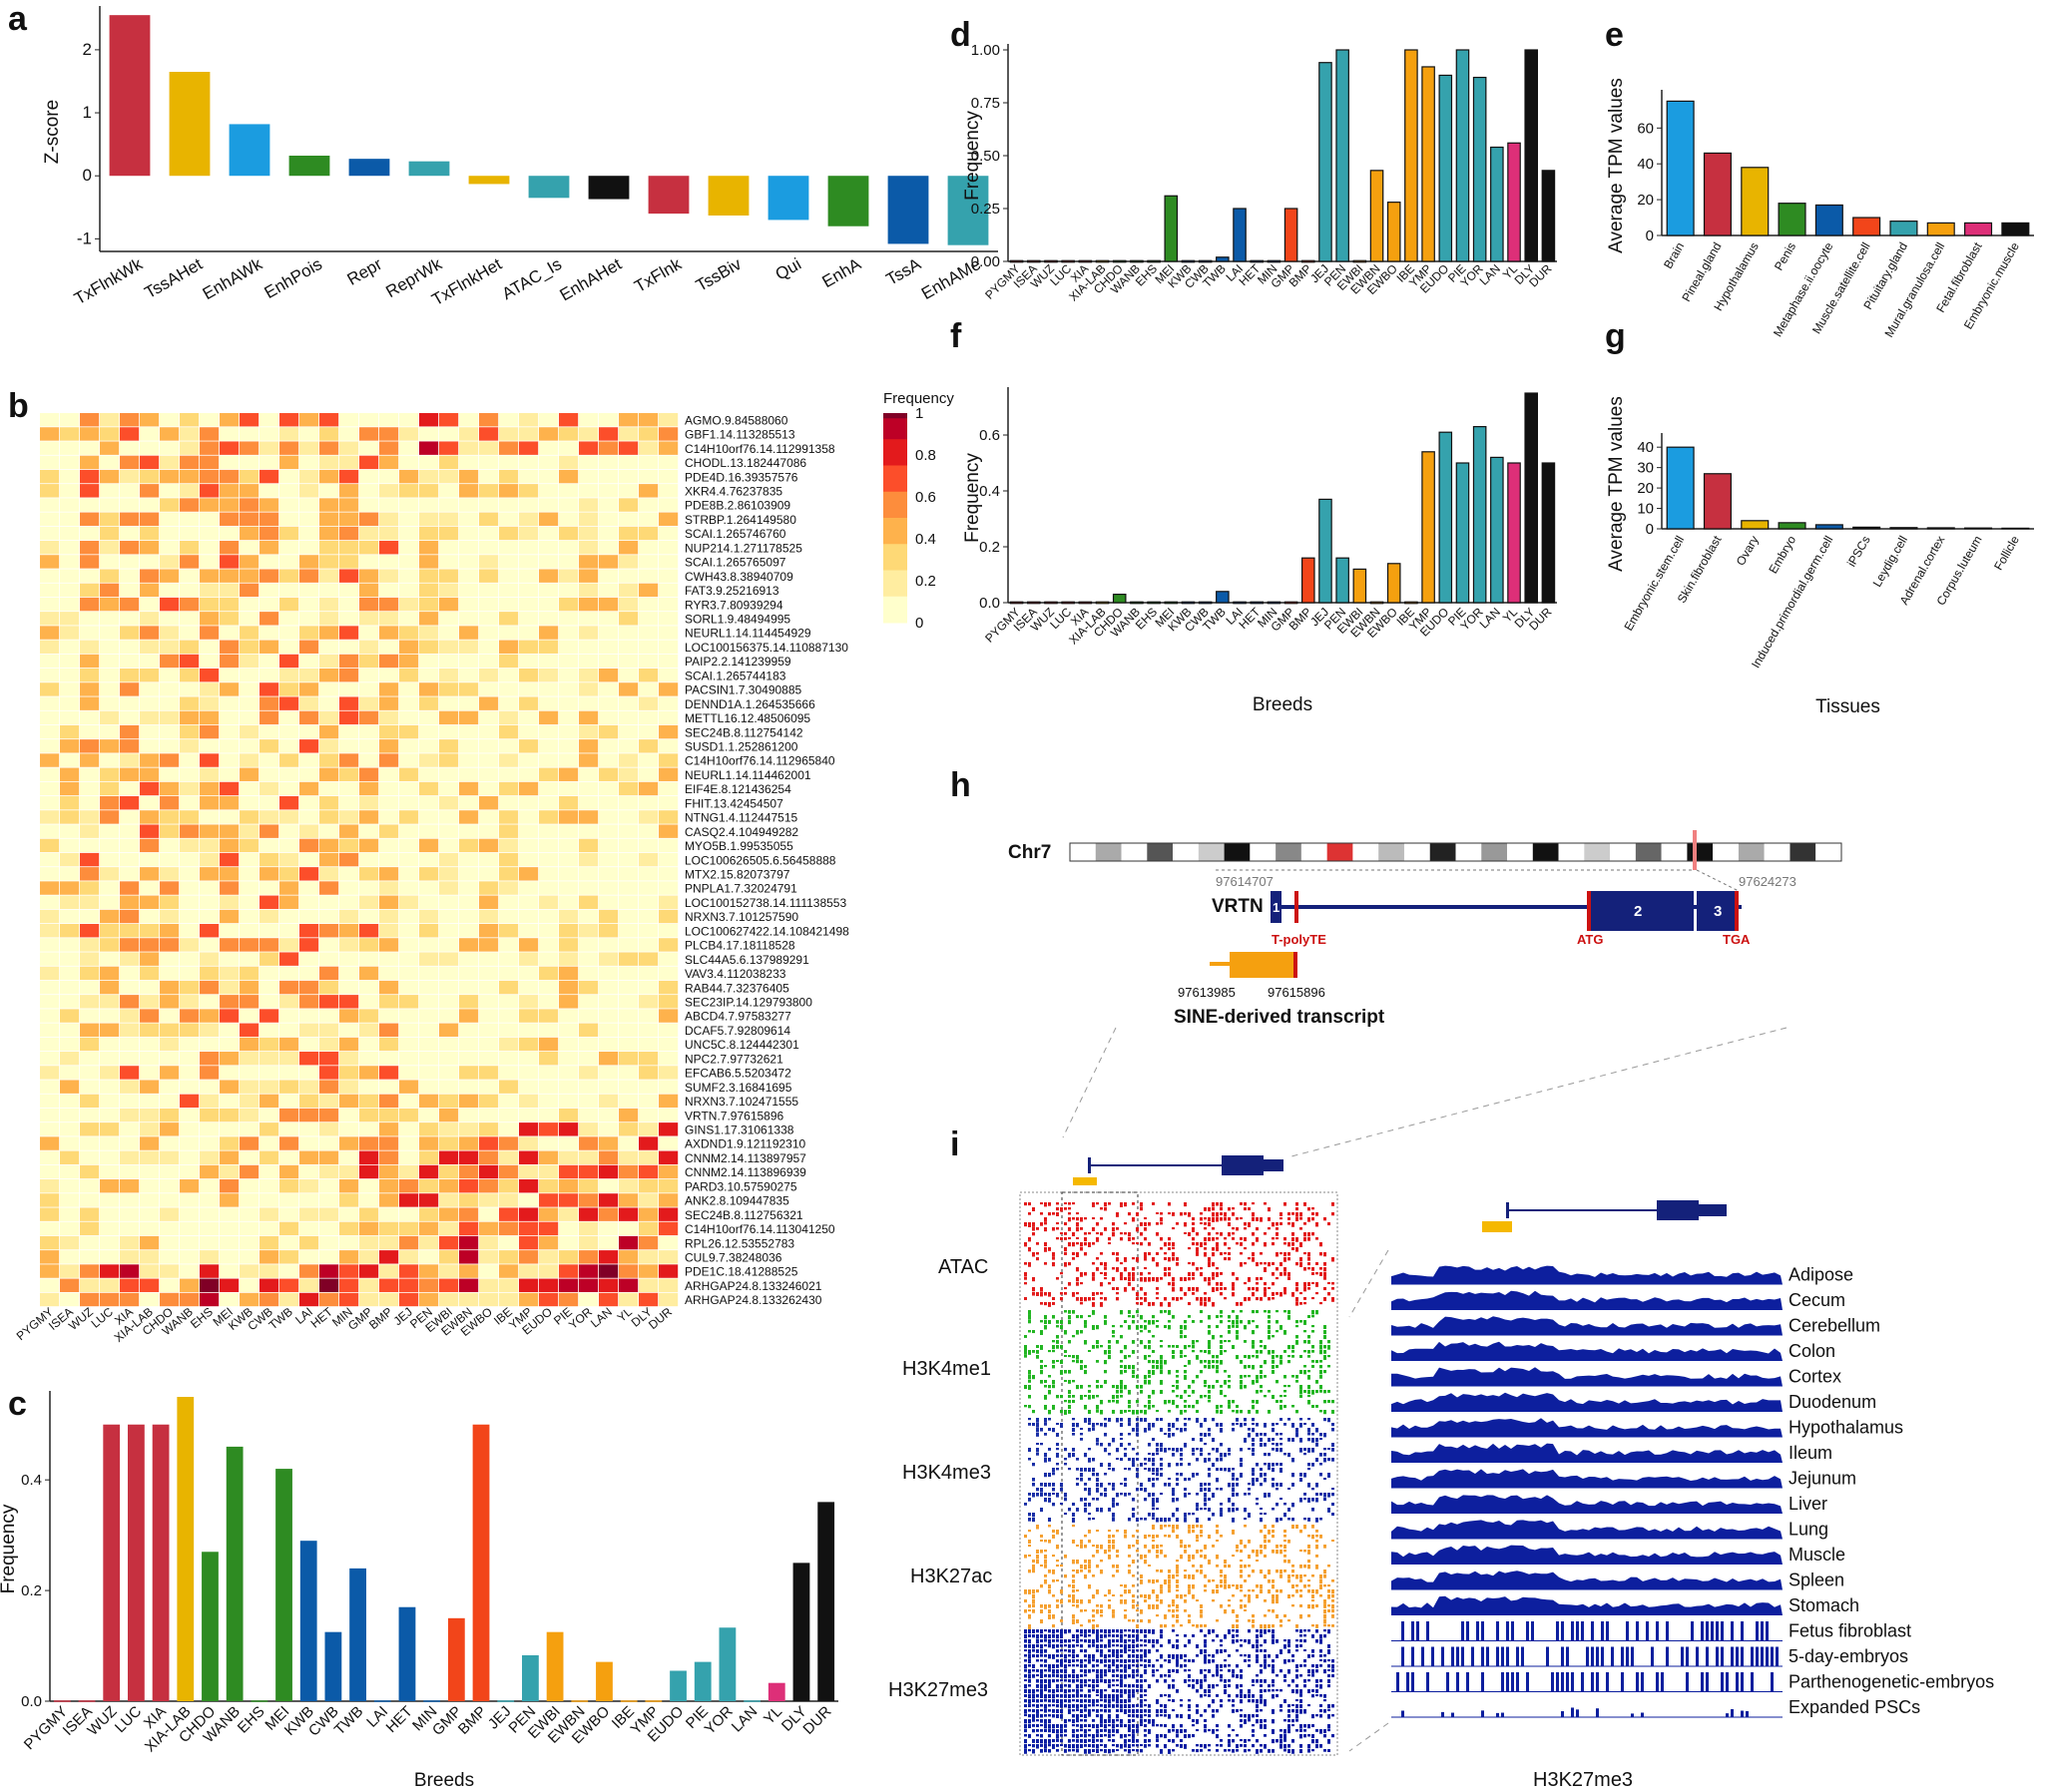  I want to click on y-tick-label-f-0: 0.0, so click(989, 603).